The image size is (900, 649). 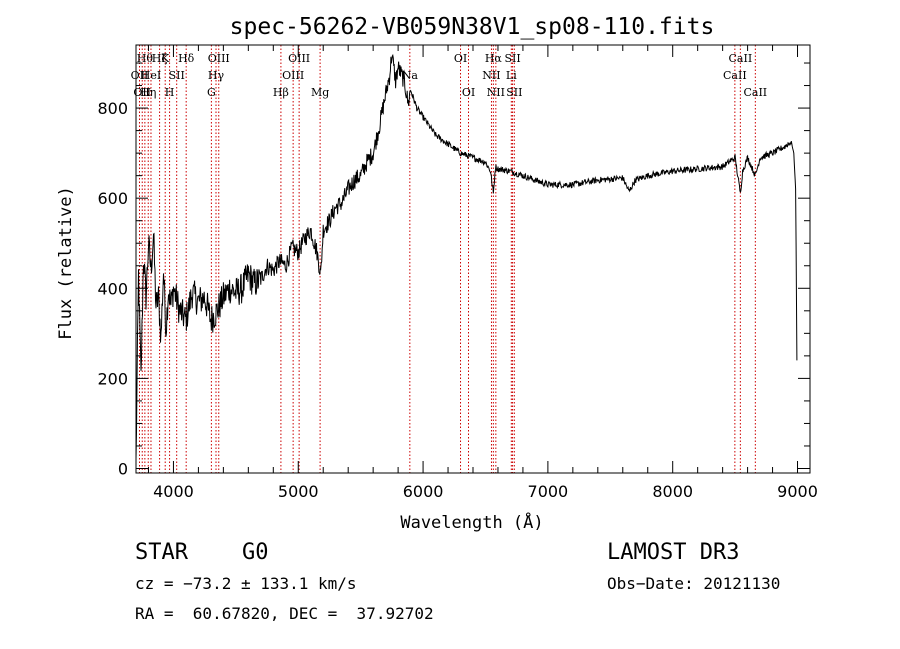 What do you see at coordinates (293, 75) in the screenshot?
I see `line-label-14: OIII` at bounding box center [293, 75].